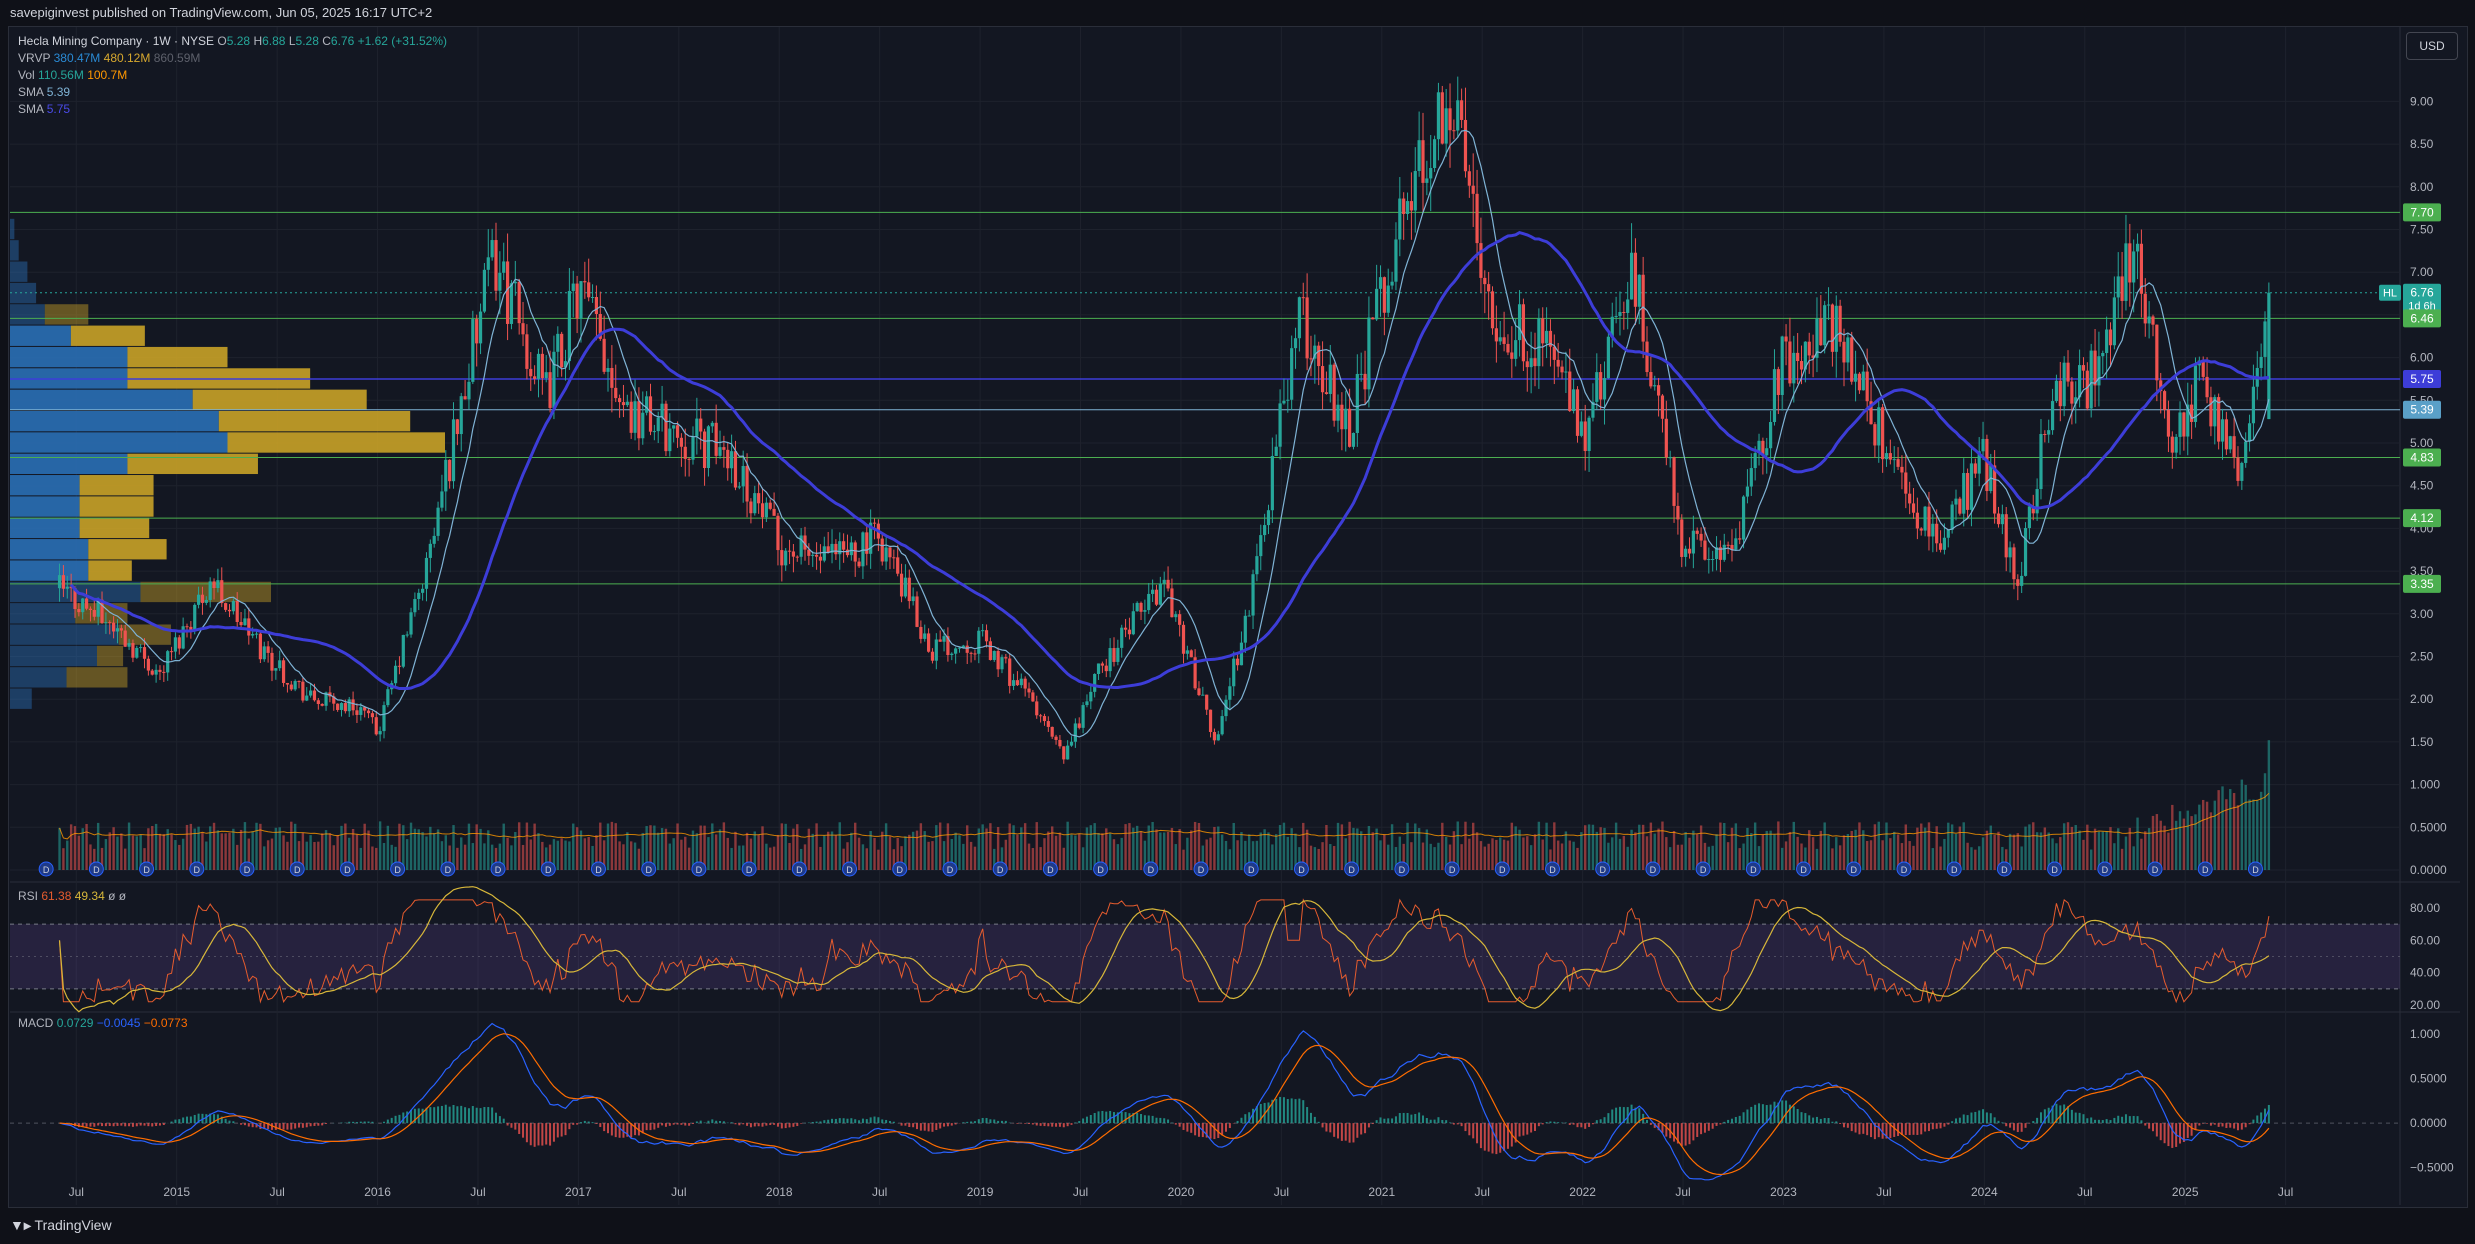 The image size is (2475, 1244). What do you see at coordinates (72, 896) in the screenshot?
I see `legend-rsi: RSI 61.38 49.34 ø ø` at bounding box center [72, 896].